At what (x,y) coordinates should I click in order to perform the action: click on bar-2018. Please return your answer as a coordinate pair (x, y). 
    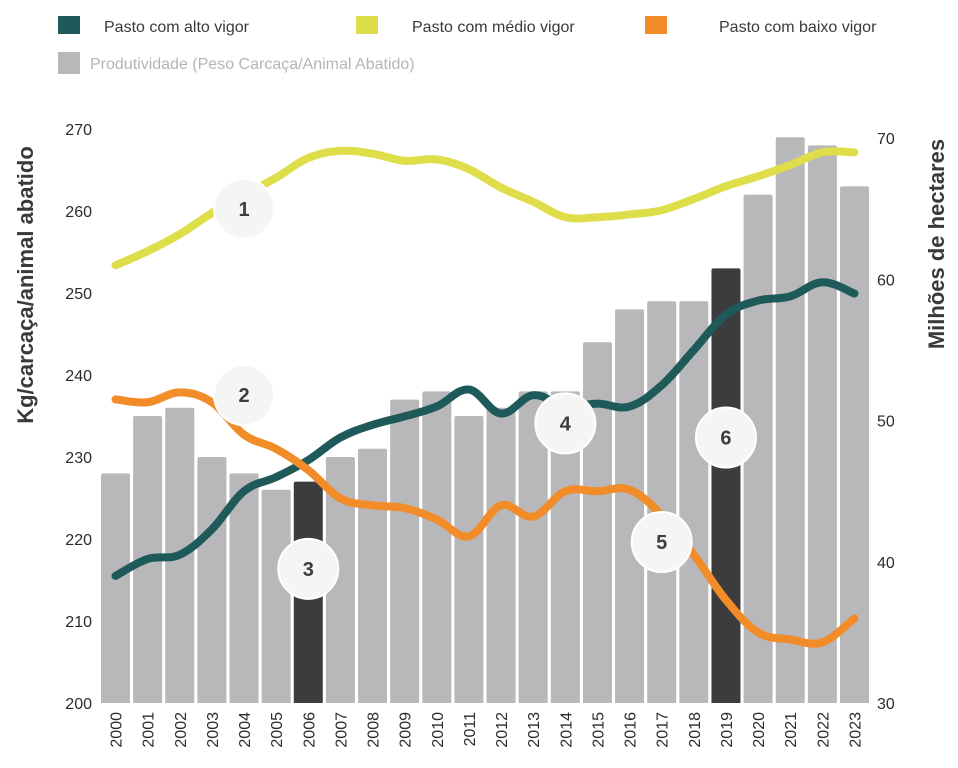
    Looking at the image, I should click on (694, 502).